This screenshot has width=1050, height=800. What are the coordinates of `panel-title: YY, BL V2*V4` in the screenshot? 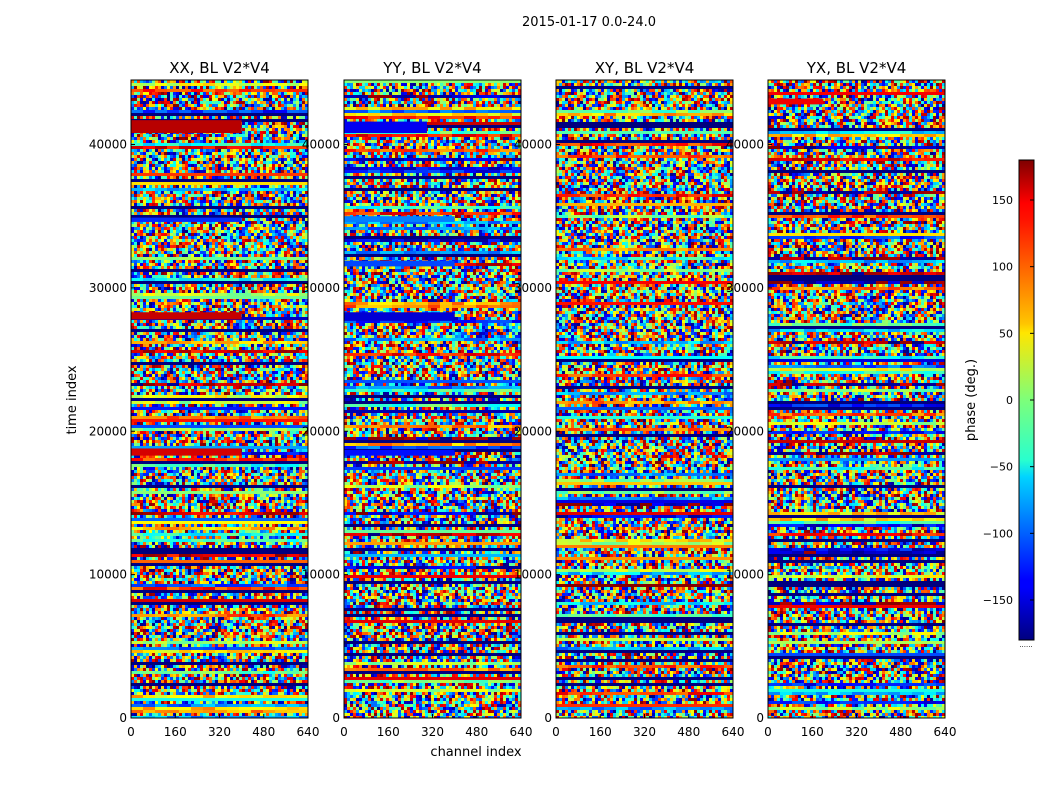 It's located at (431, 68).